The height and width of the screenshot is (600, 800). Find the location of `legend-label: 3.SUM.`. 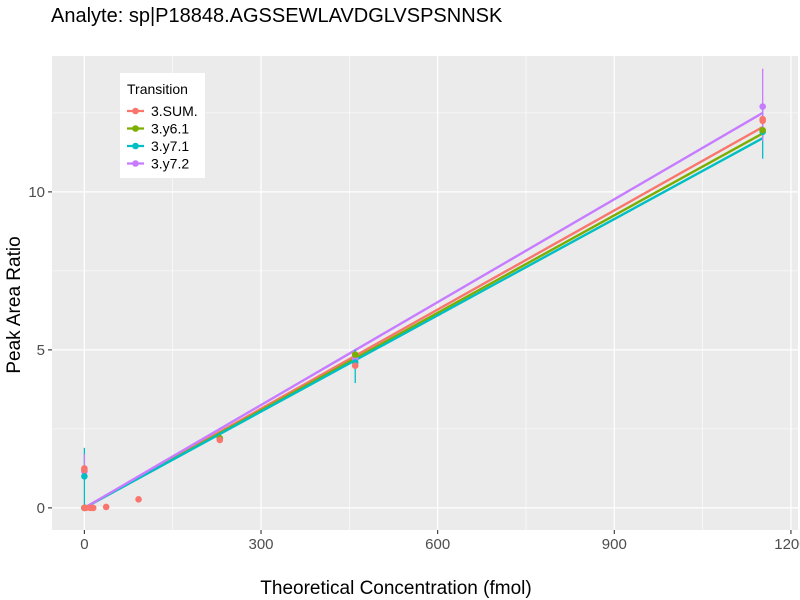

legend-label: 3.SUM. is located at coordinates (174, 111).